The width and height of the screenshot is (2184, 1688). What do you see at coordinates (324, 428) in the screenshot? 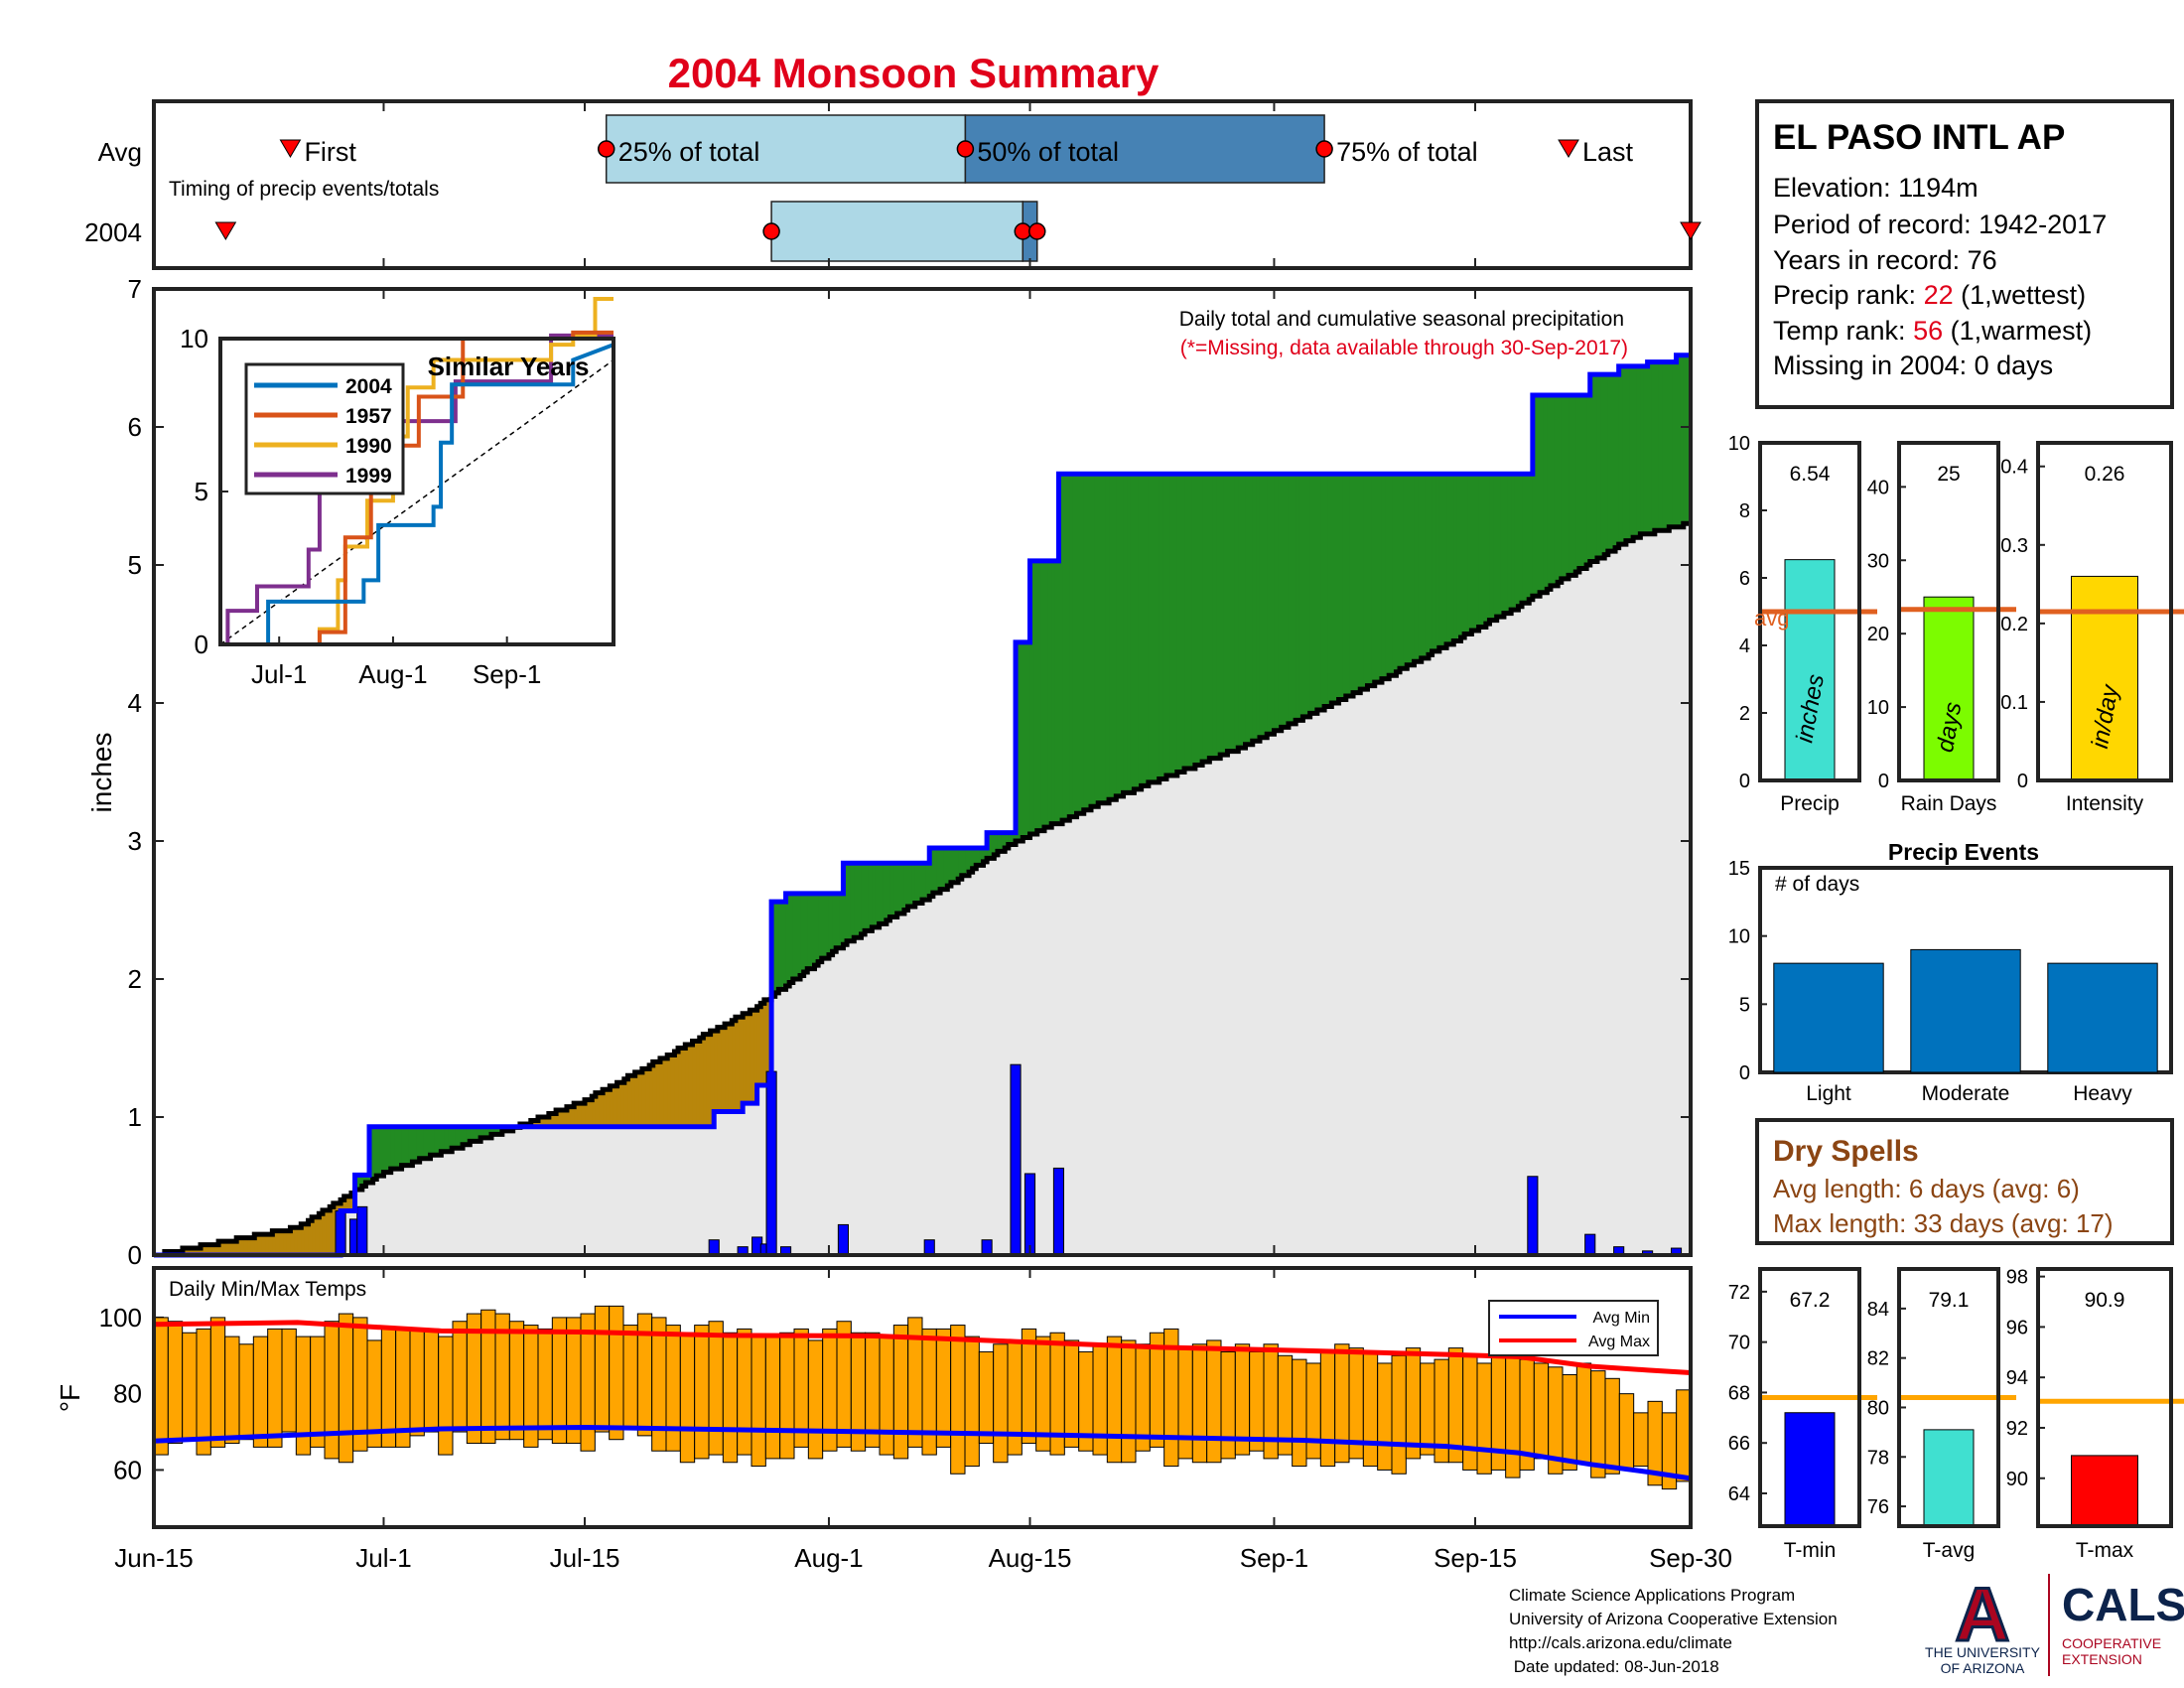
I see `inset-legend: 2004 1957 1990 1999` at bounding box center [324, 428].